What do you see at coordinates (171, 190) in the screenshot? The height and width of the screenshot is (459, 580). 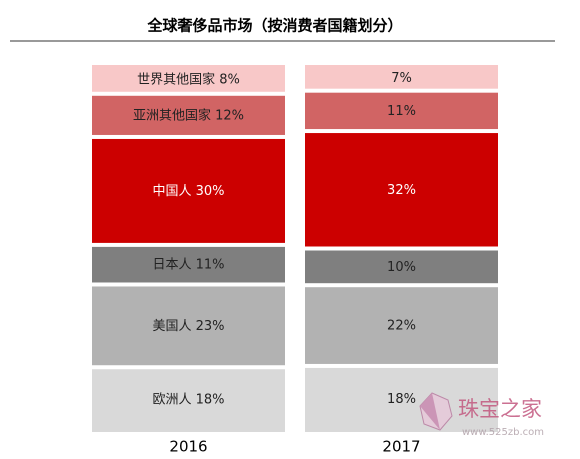 I see `series-name: 中国人` at bounding box center [171, 190].